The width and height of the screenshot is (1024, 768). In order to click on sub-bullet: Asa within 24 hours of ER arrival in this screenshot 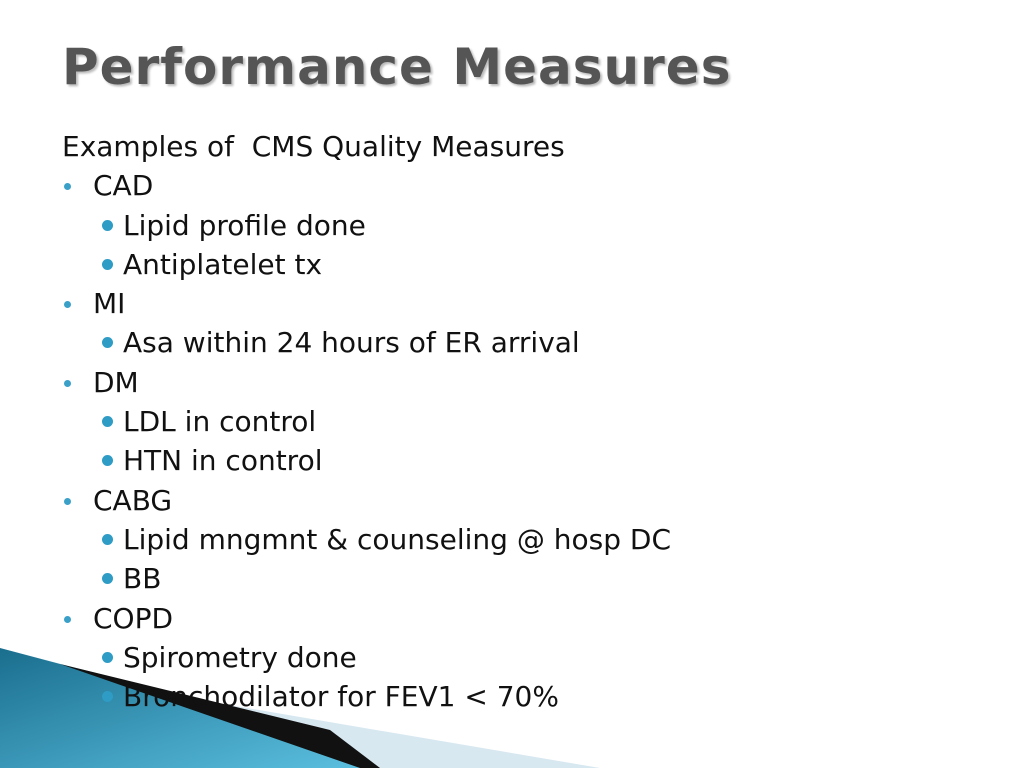, I will do `click(366, 342)`.